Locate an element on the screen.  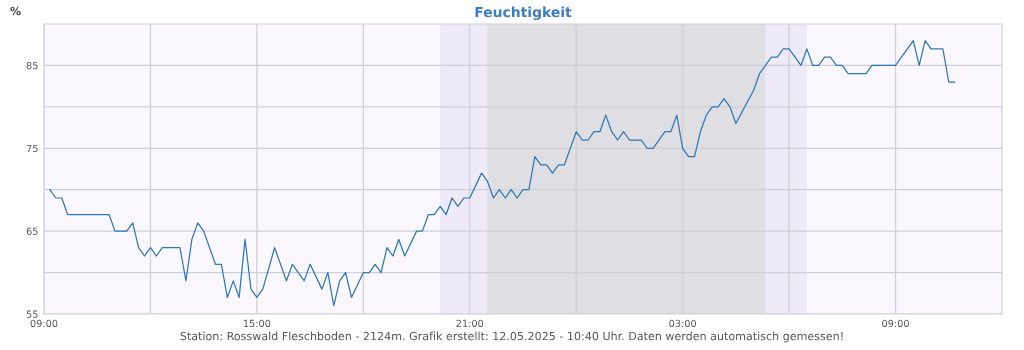
y-axis-title: % is located at coordinates (15, 11).